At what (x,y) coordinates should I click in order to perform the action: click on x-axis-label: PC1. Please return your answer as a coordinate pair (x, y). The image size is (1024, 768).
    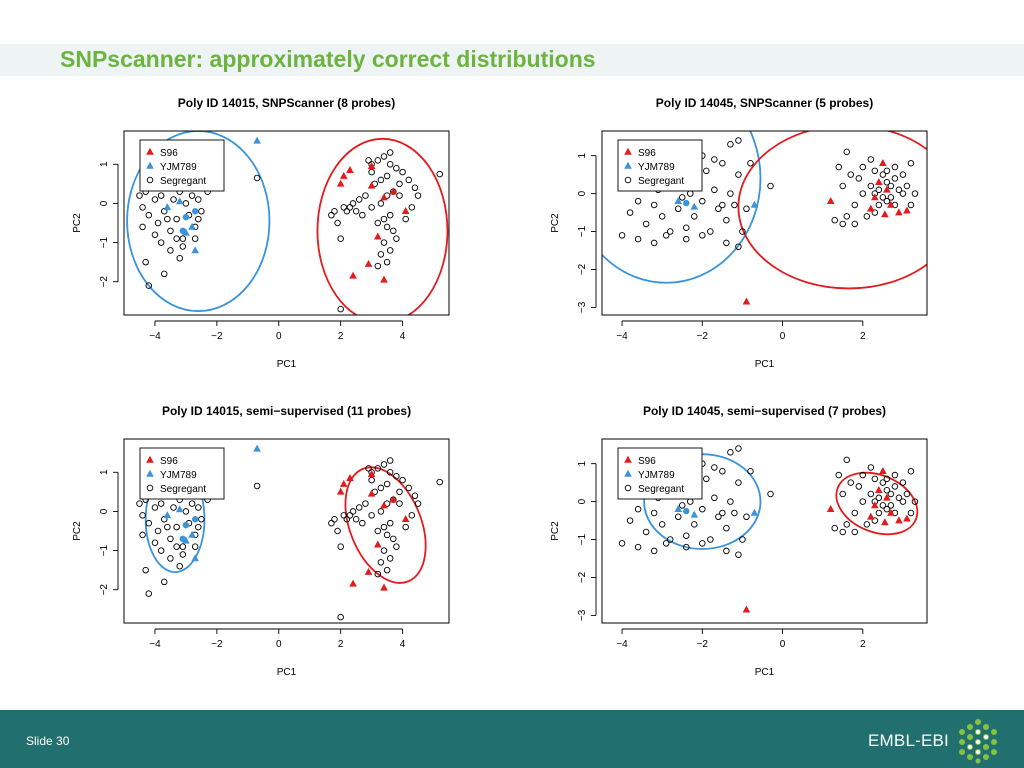
    Looking at the image, I should click on (287, 672).